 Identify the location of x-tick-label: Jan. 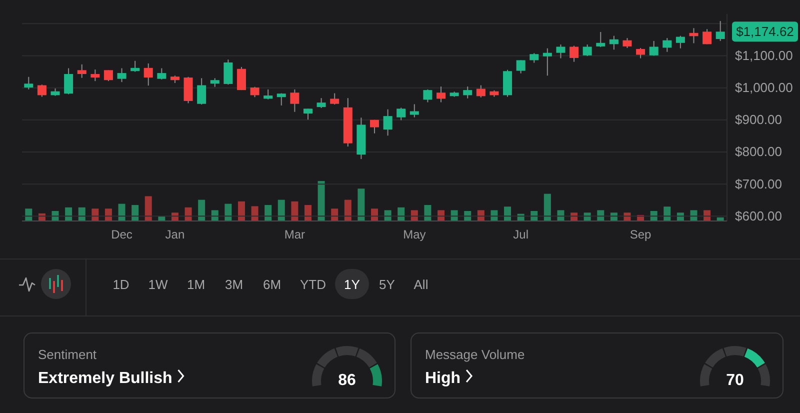
(175, 235).